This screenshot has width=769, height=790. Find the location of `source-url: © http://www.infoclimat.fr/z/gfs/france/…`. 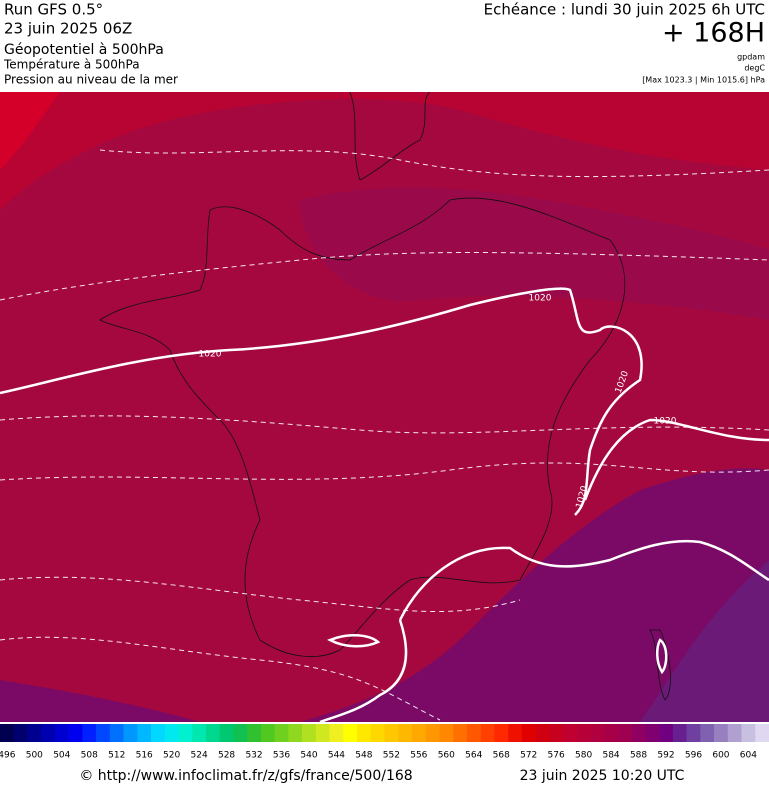

source-url: © http://www.infoclimat.fr/z/gfs/france/… is located at coordinates (245, 776).